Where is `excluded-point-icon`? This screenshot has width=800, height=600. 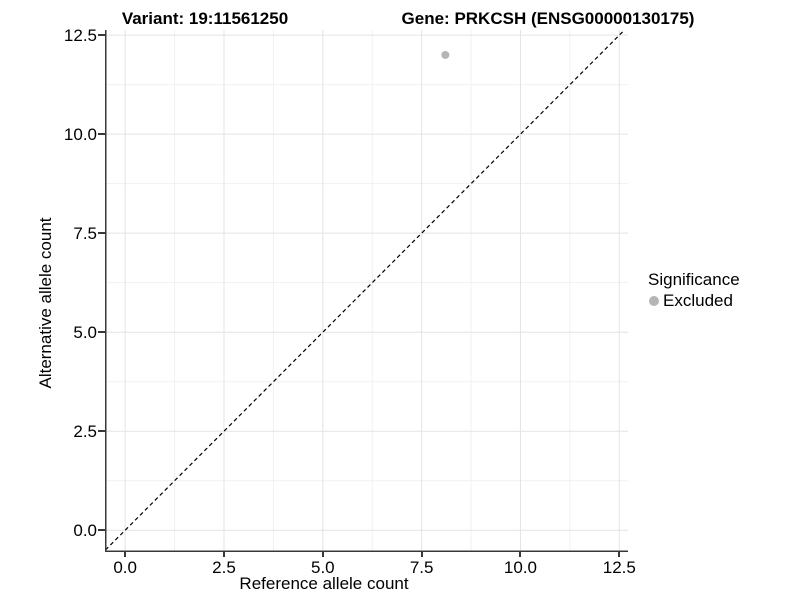 excluded-point-icon is located at coordinates (654, 300).